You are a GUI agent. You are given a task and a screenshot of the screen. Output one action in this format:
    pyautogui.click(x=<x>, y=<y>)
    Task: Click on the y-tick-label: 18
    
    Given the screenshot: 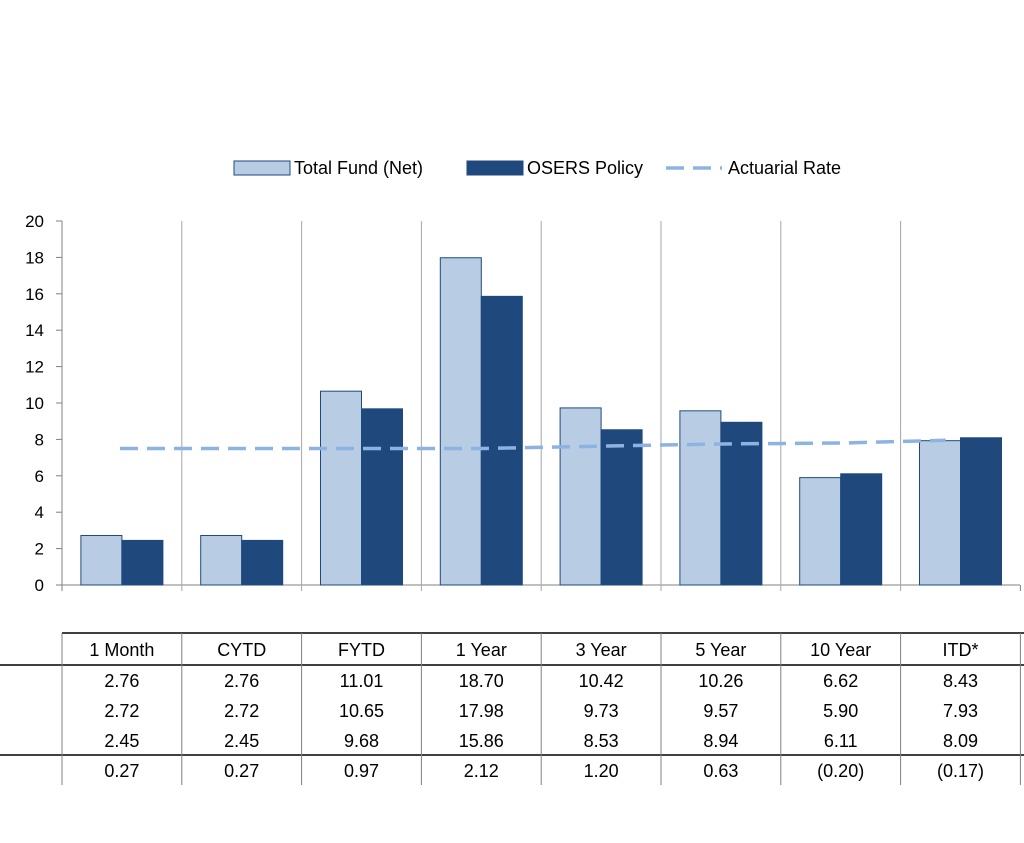 What is the action you would take?
    pyautogui.click(x=34, y=257)
    